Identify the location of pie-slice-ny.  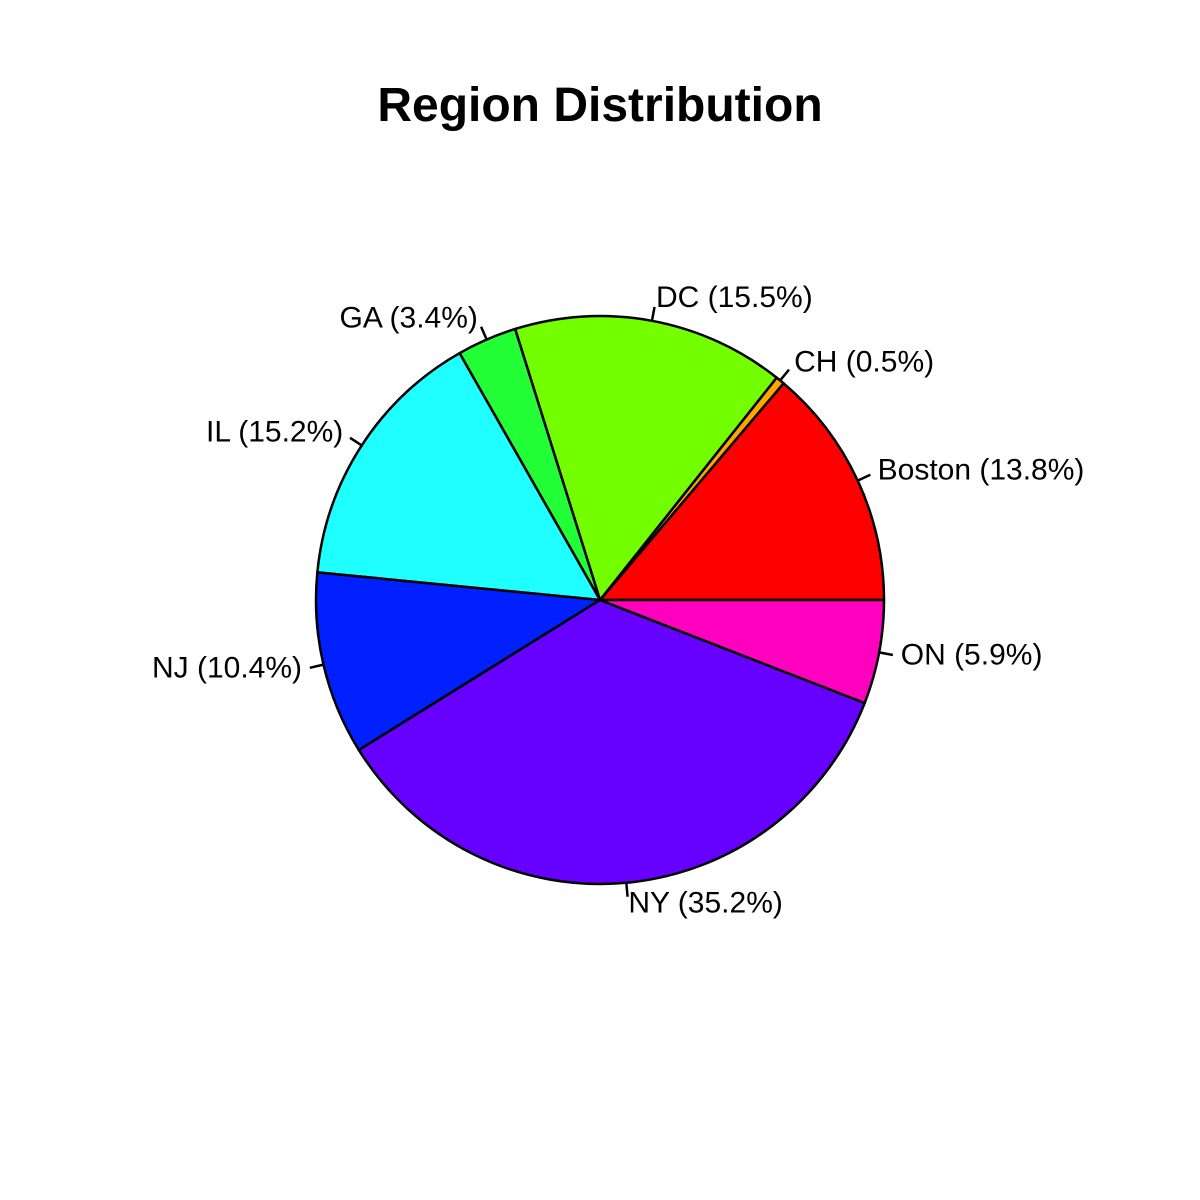
(611, 742).